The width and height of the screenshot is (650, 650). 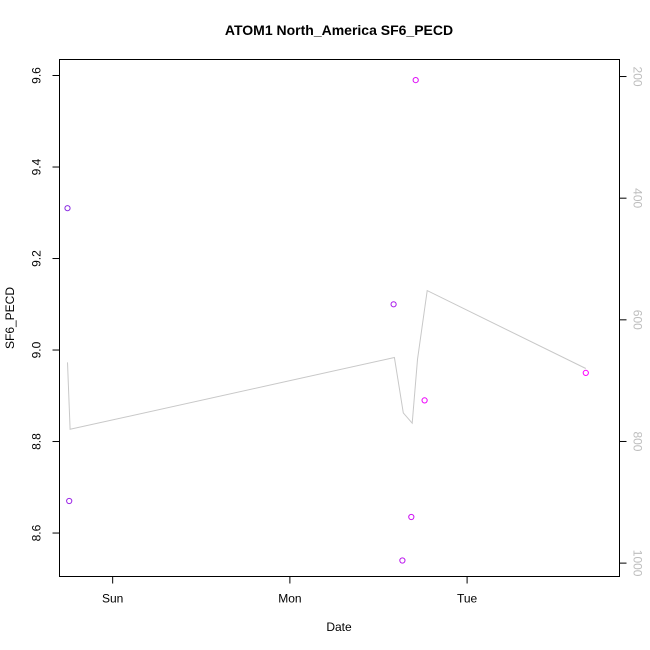 I want to click on y2-tick-label: 200, so click(x=638, y=77).